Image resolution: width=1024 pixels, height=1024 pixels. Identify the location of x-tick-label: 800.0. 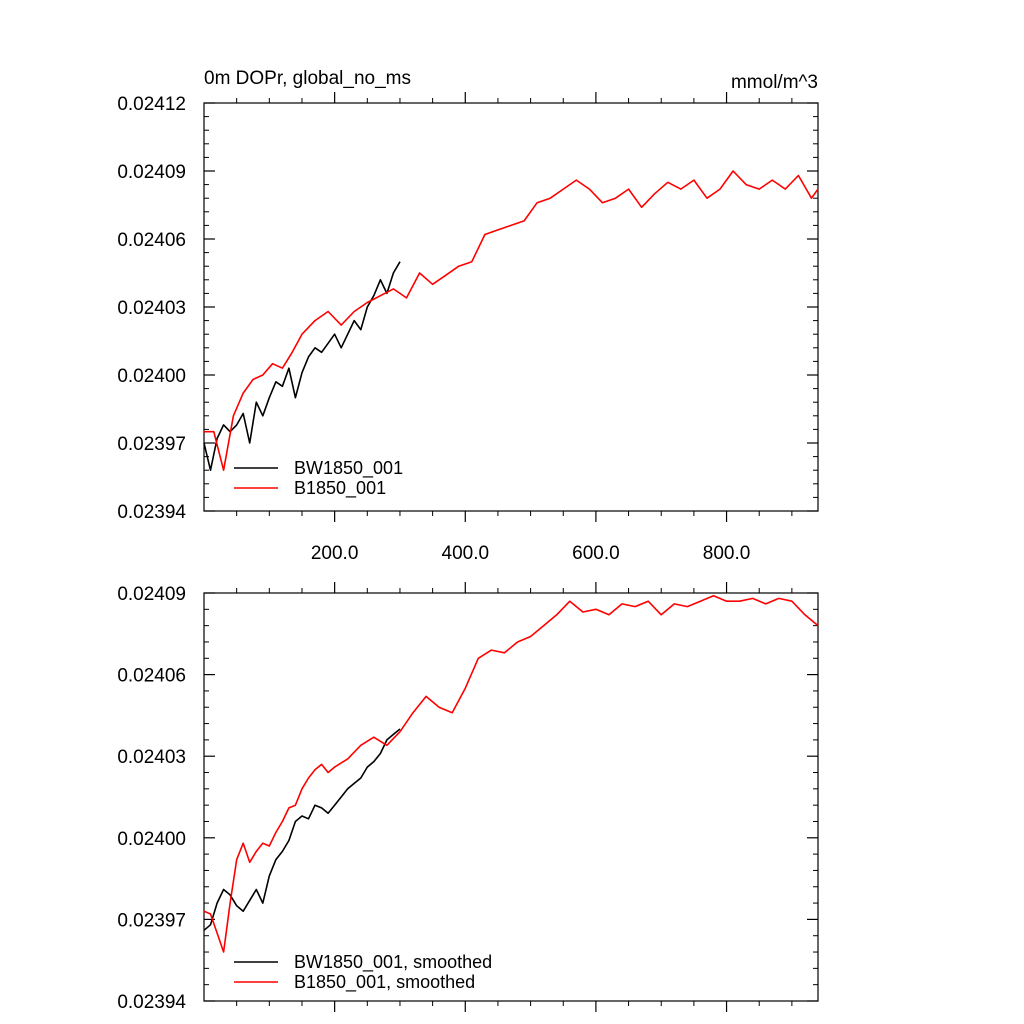
(727, 553).